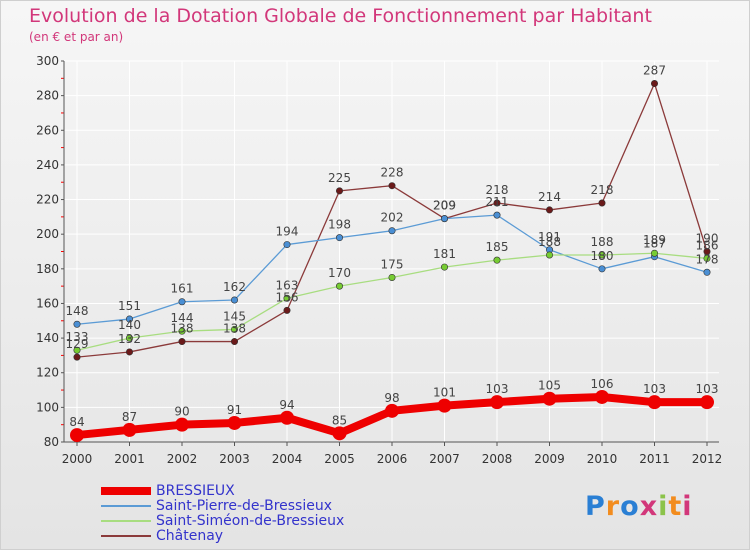  I want to click on data-label: 186, so click(707, 245).